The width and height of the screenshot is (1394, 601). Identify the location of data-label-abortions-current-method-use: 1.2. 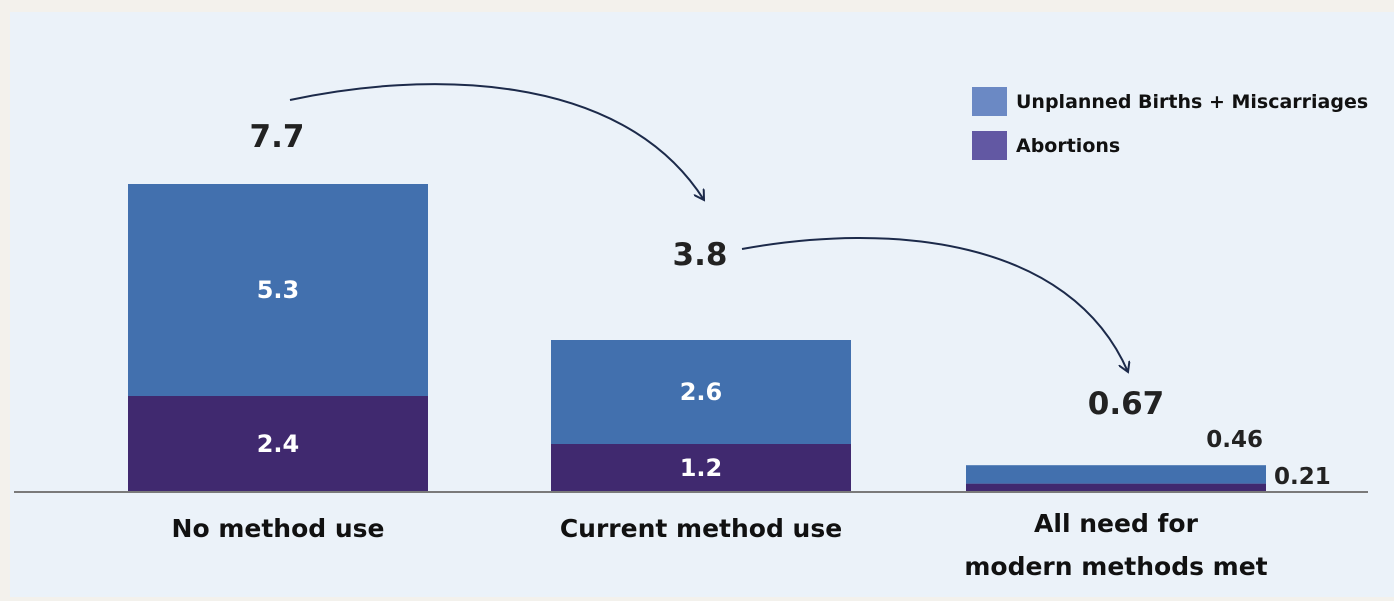
(701, 468).